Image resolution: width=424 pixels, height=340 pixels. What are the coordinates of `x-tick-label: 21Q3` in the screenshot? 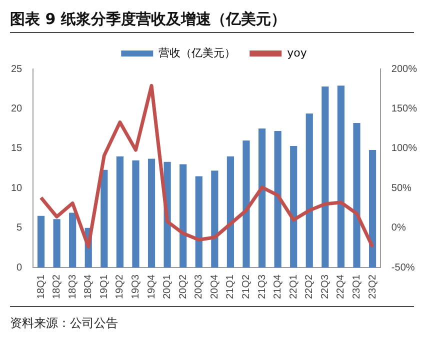 It's located at (262, 287).